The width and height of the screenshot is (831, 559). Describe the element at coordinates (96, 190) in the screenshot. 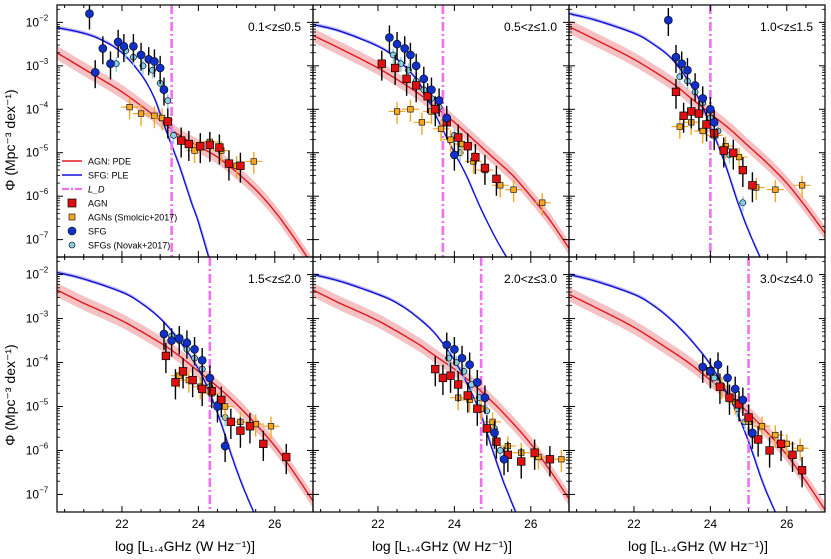

I see `legend-label: L_D` at that location.